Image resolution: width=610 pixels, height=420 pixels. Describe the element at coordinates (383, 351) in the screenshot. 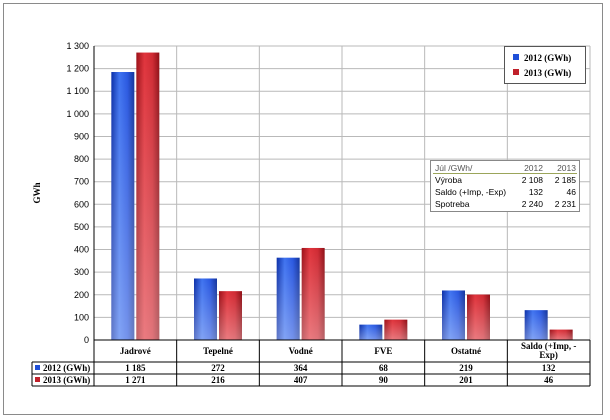

I see `x-category-label: FVE` at that location.